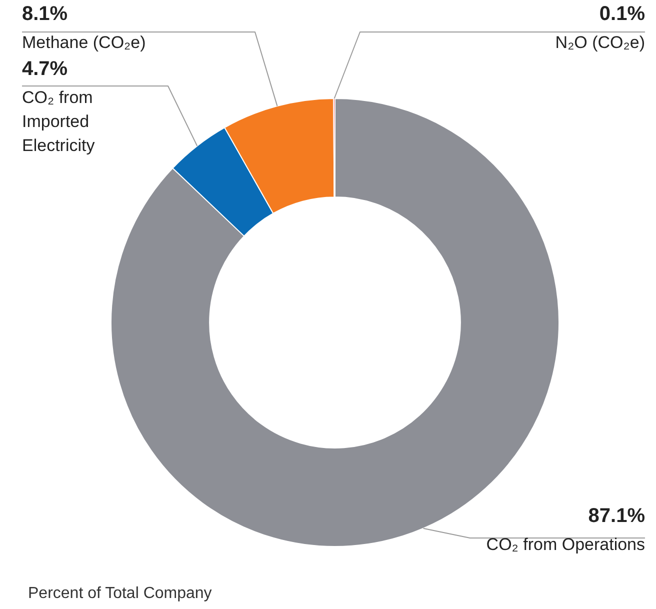  I want to click on slice-label: Methane (CO₂e), so click(84, 42).